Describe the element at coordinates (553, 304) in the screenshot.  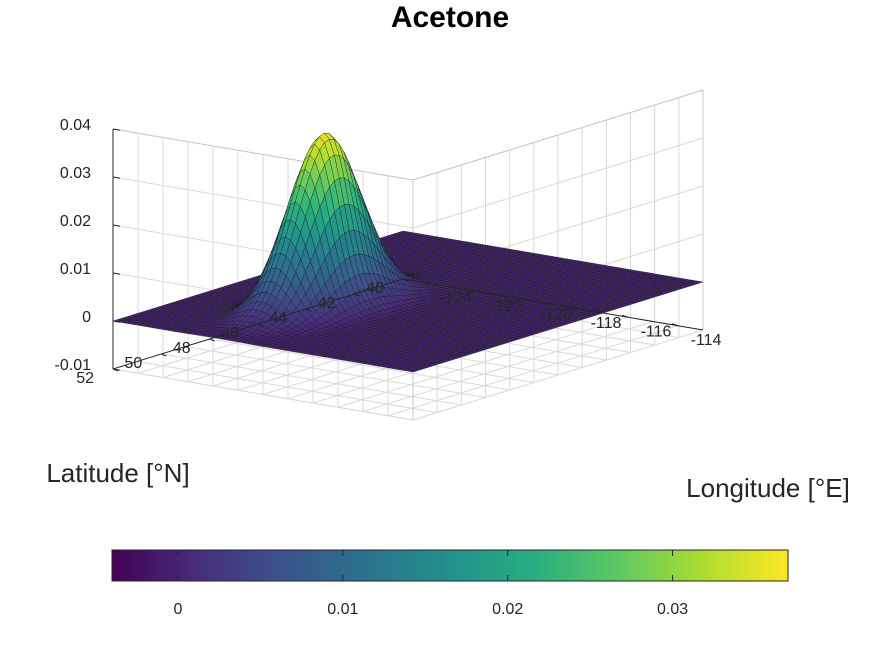
I see `x-axis-line` at that location.